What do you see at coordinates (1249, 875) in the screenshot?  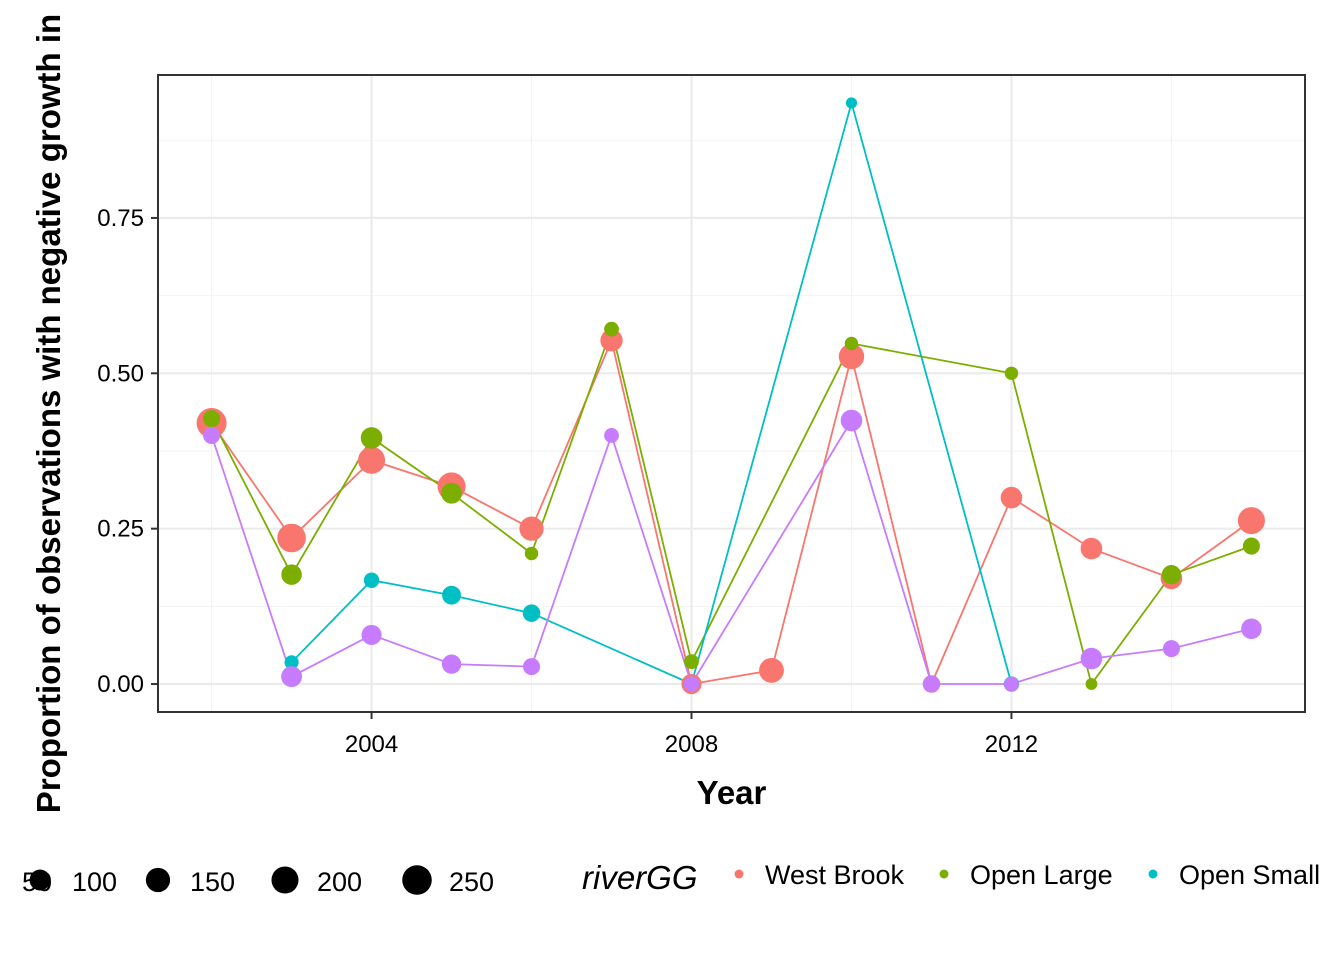 I see `color-legend-label: Open Small` at bounding box center [1249, 875].